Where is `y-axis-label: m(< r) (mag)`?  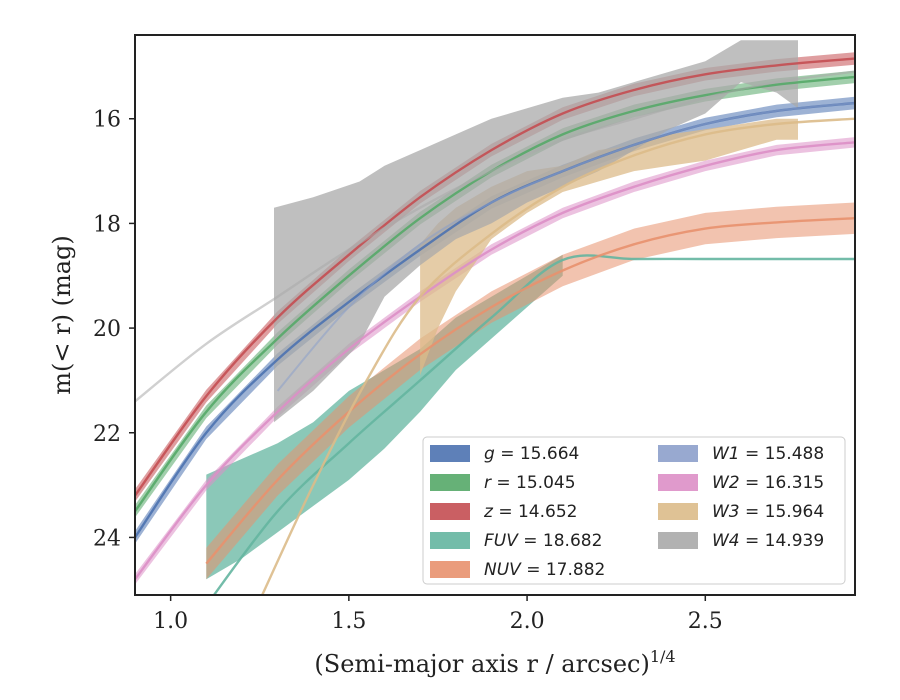 y-axis-label: m(< r) (mag) is located at coordinates (62, 314).